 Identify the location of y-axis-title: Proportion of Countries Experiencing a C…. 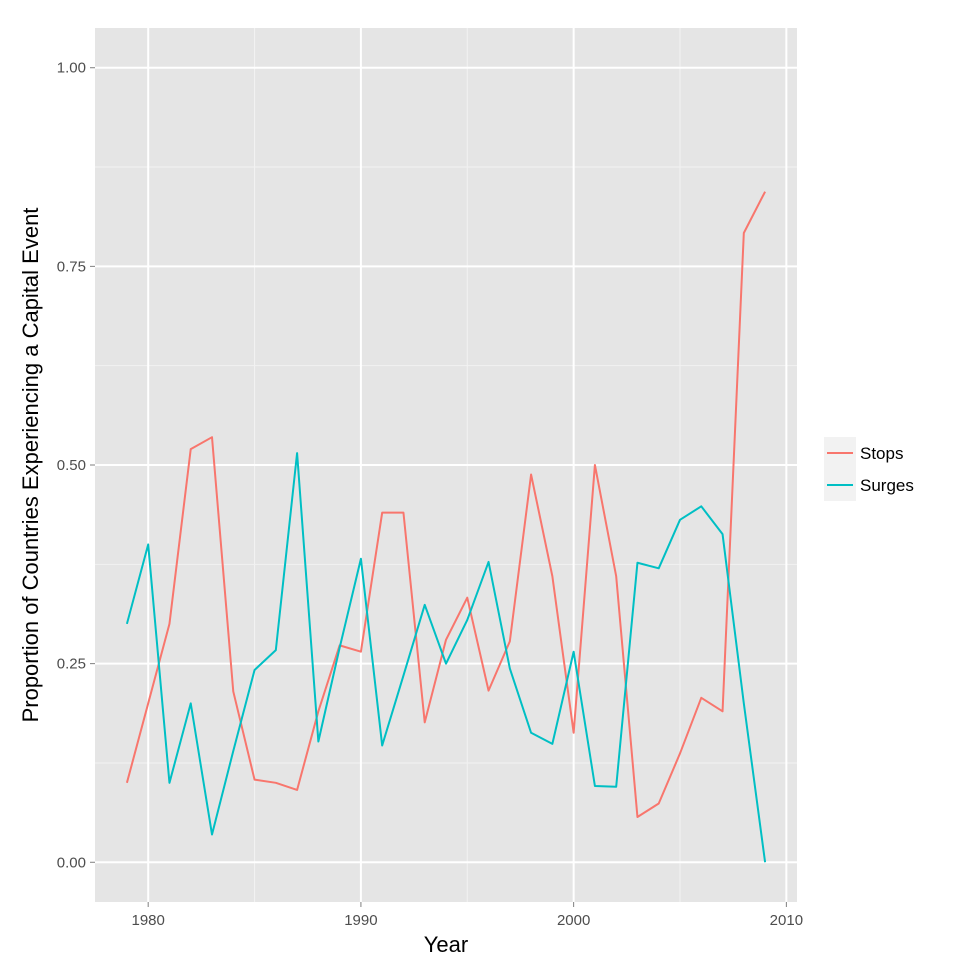
(30, 465).